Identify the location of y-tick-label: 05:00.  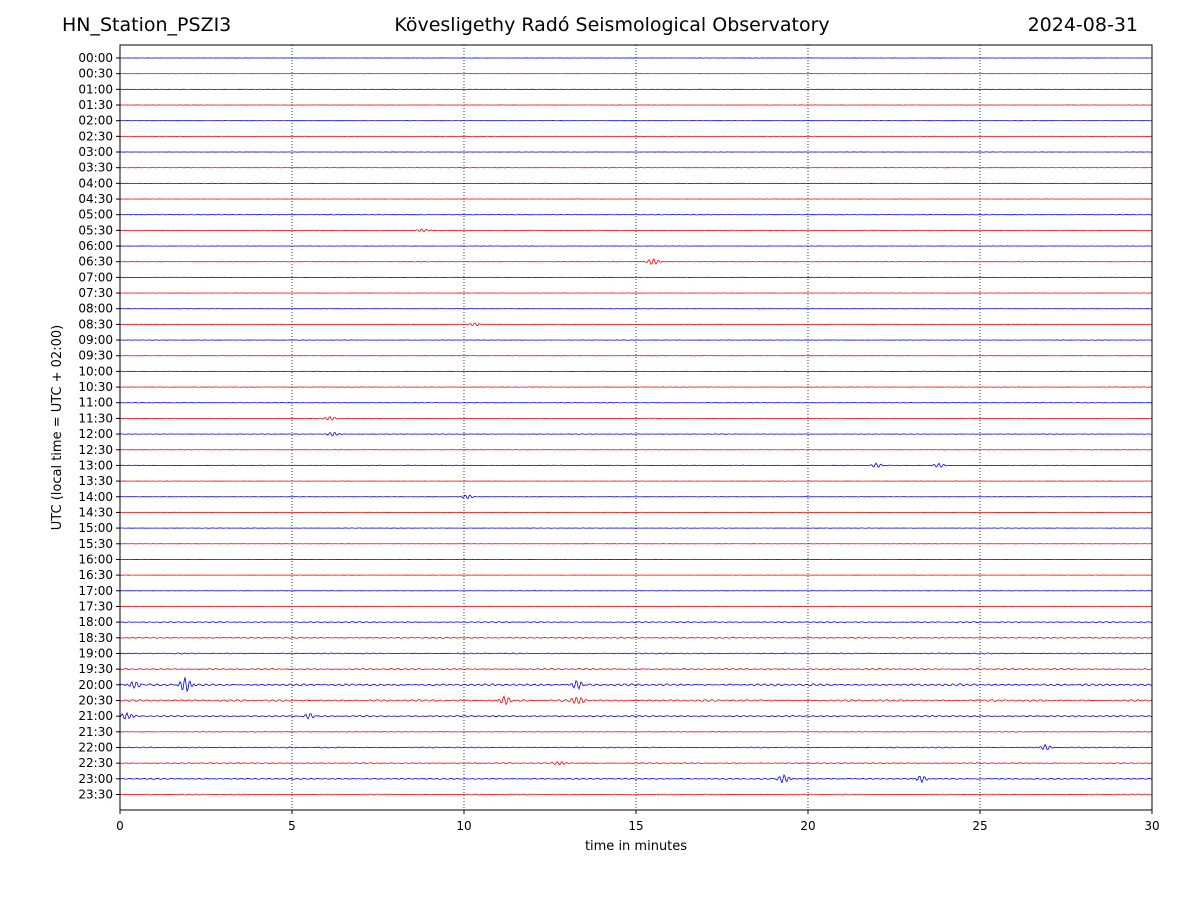
(95, 215).